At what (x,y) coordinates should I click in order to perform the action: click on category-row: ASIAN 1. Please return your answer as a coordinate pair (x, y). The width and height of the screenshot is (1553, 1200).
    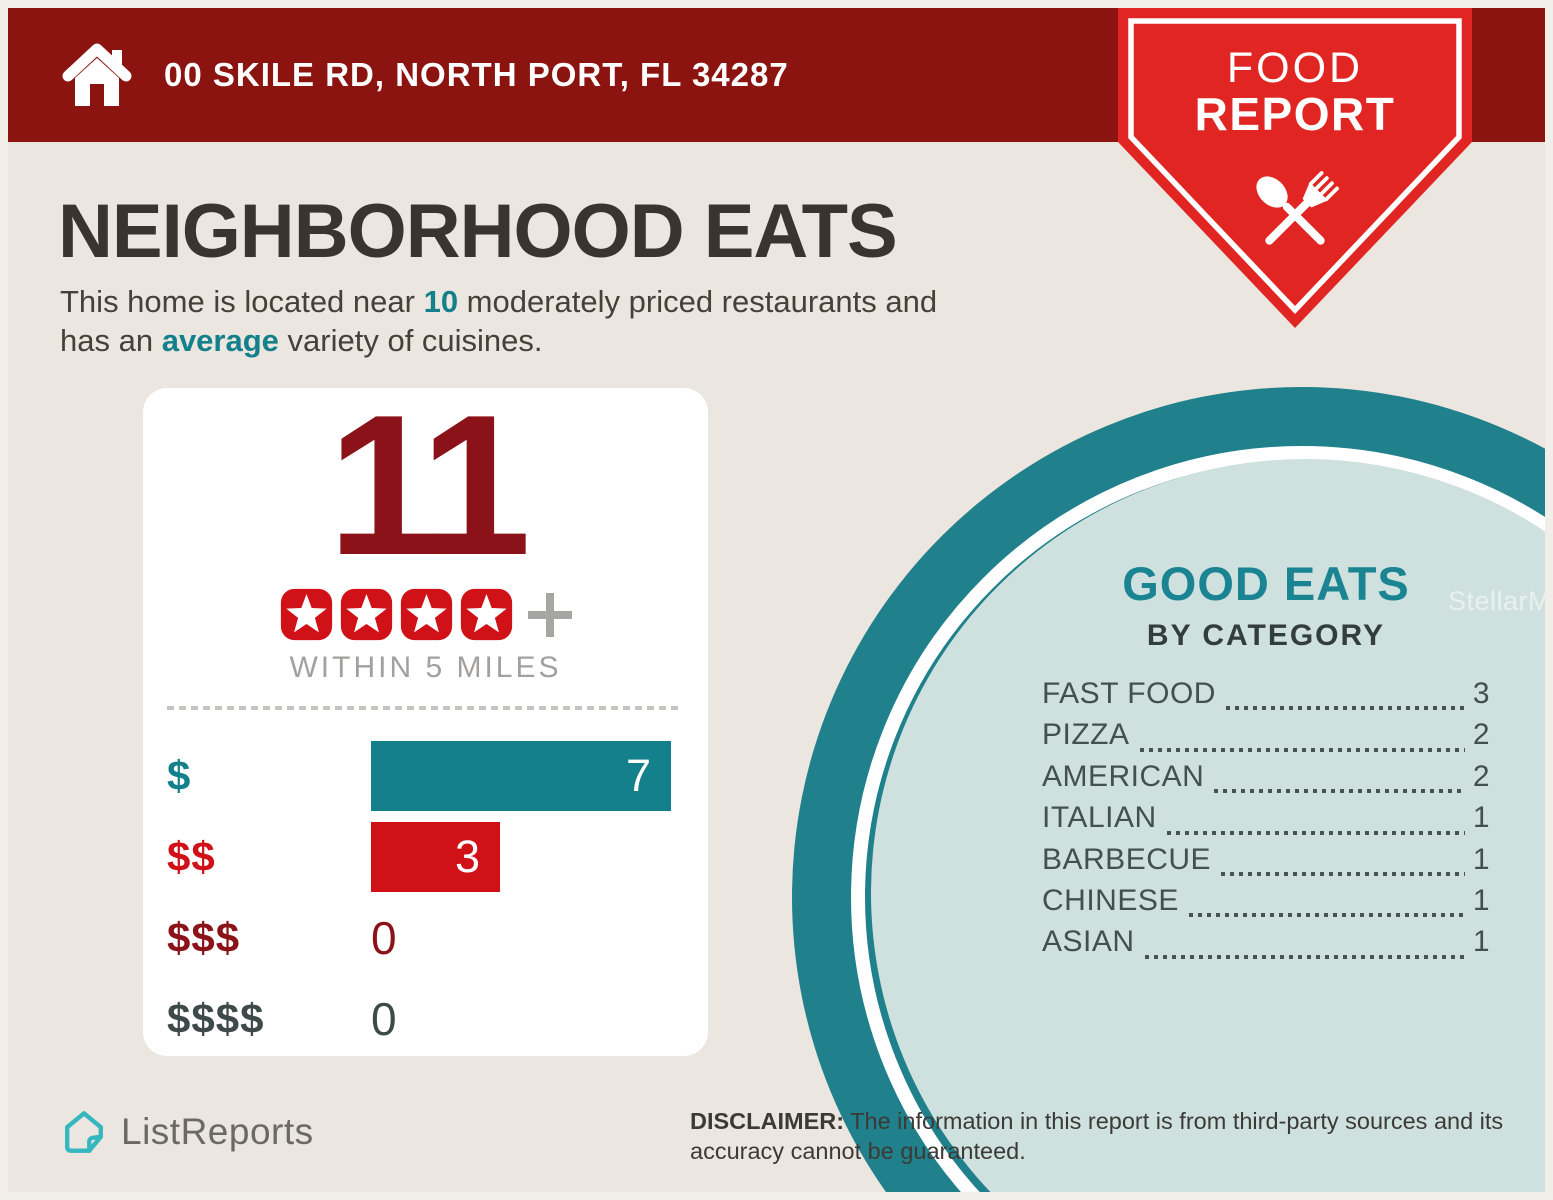
    Looking at the image, I should click on (1266, 945).